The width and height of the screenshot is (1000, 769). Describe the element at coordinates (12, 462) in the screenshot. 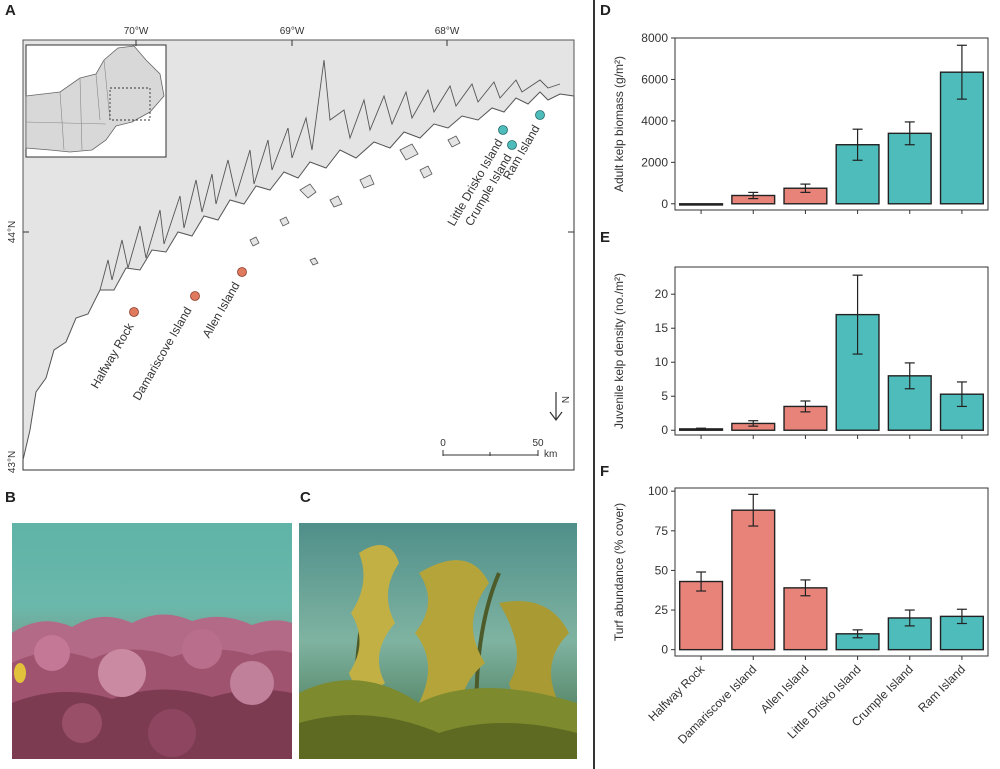

I see `lat-label-43n: 43°N` at that location.